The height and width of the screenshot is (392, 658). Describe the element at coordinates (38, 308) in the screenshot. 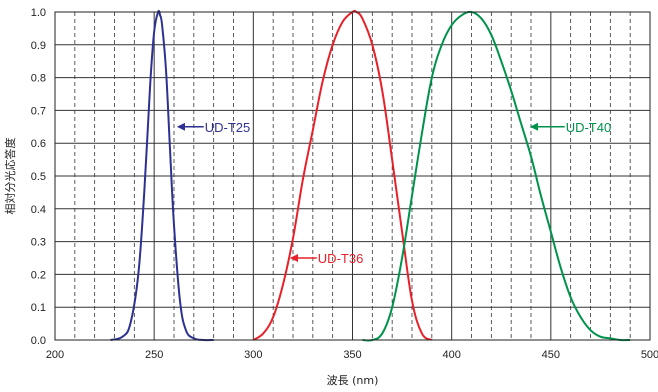

I see `y-tick-label: 0.1` at that location.